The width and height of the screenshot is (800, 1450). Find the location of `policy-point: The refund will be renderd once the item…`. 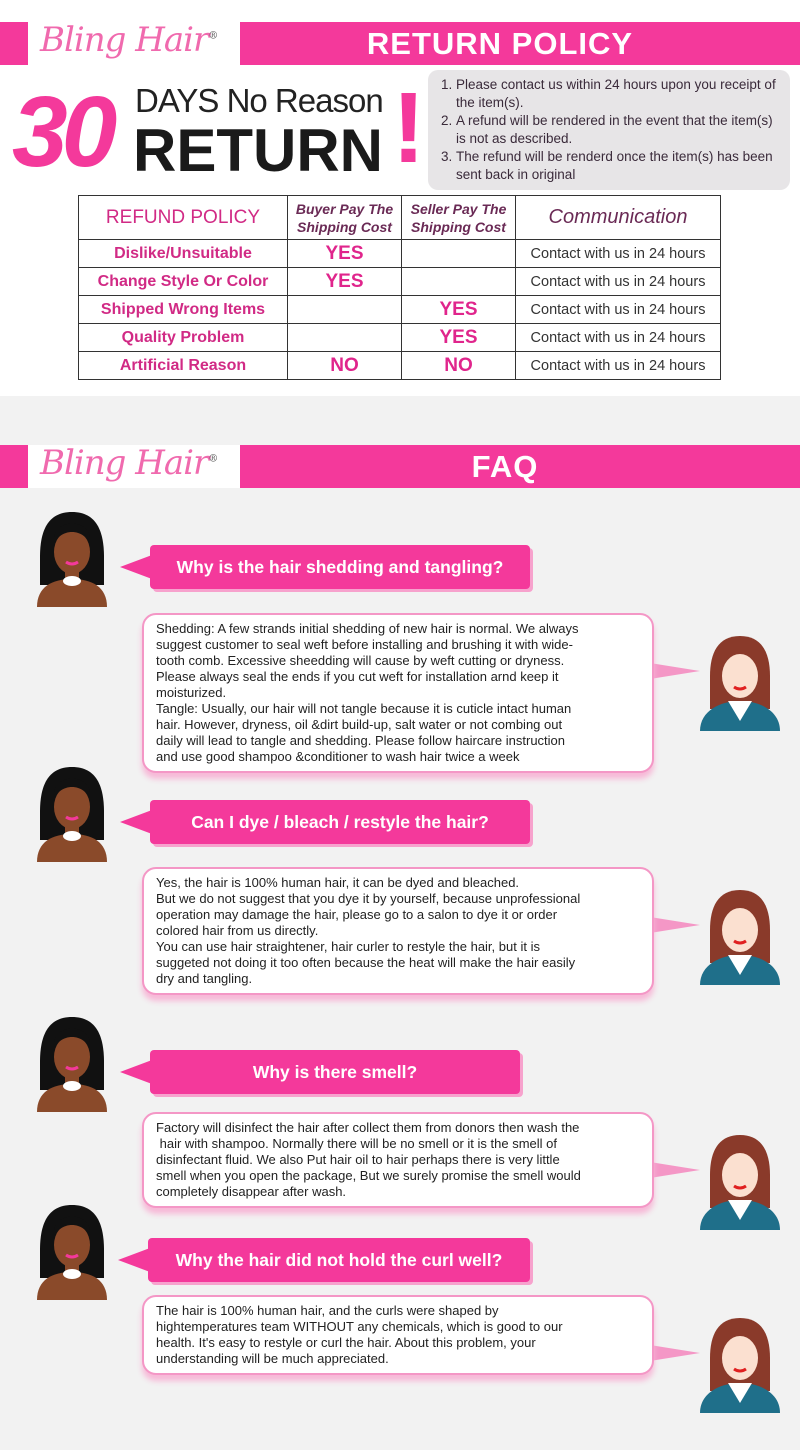

policy-point: The refund will be renderd once the item… is located at coordinates (619, 166).